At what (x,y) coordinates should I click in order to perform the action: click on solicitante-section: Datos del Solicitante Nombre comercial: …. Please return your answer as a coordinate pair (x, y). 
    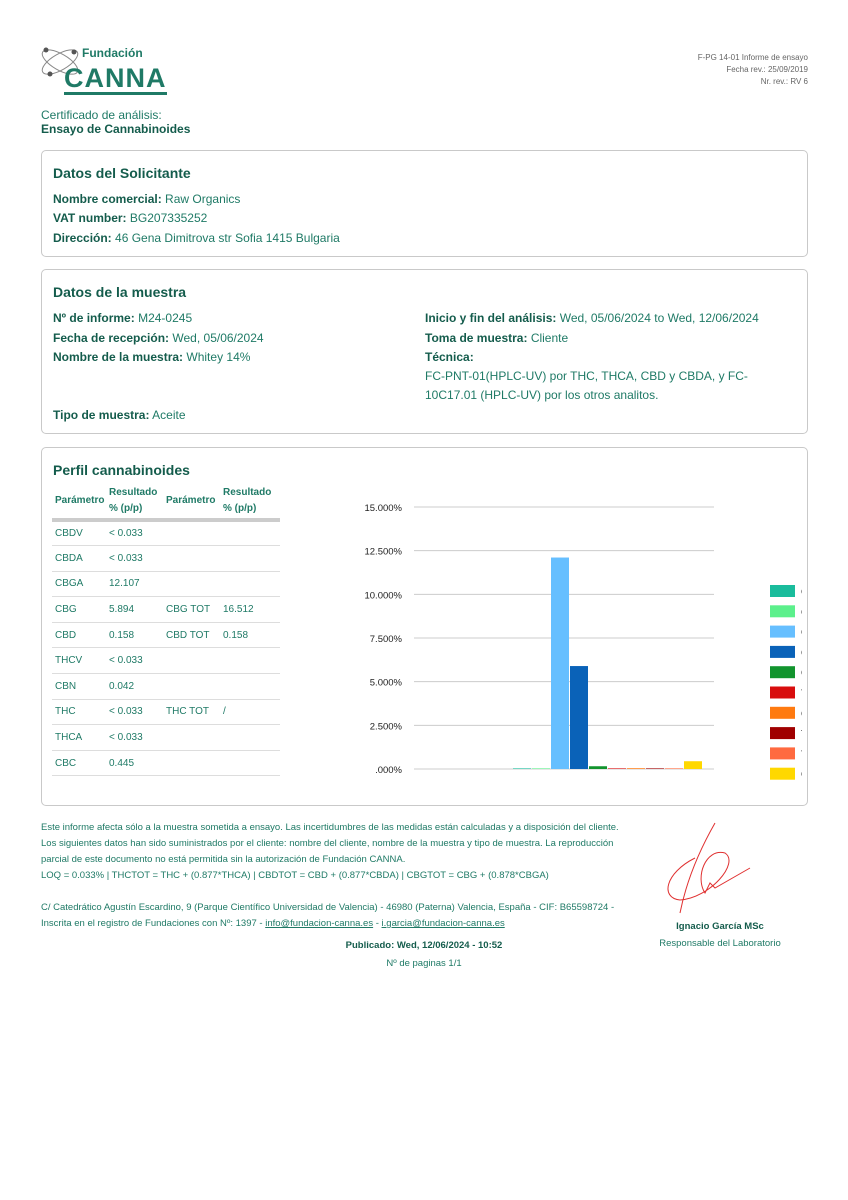
    Looking at the image, I should click on (424, 203).